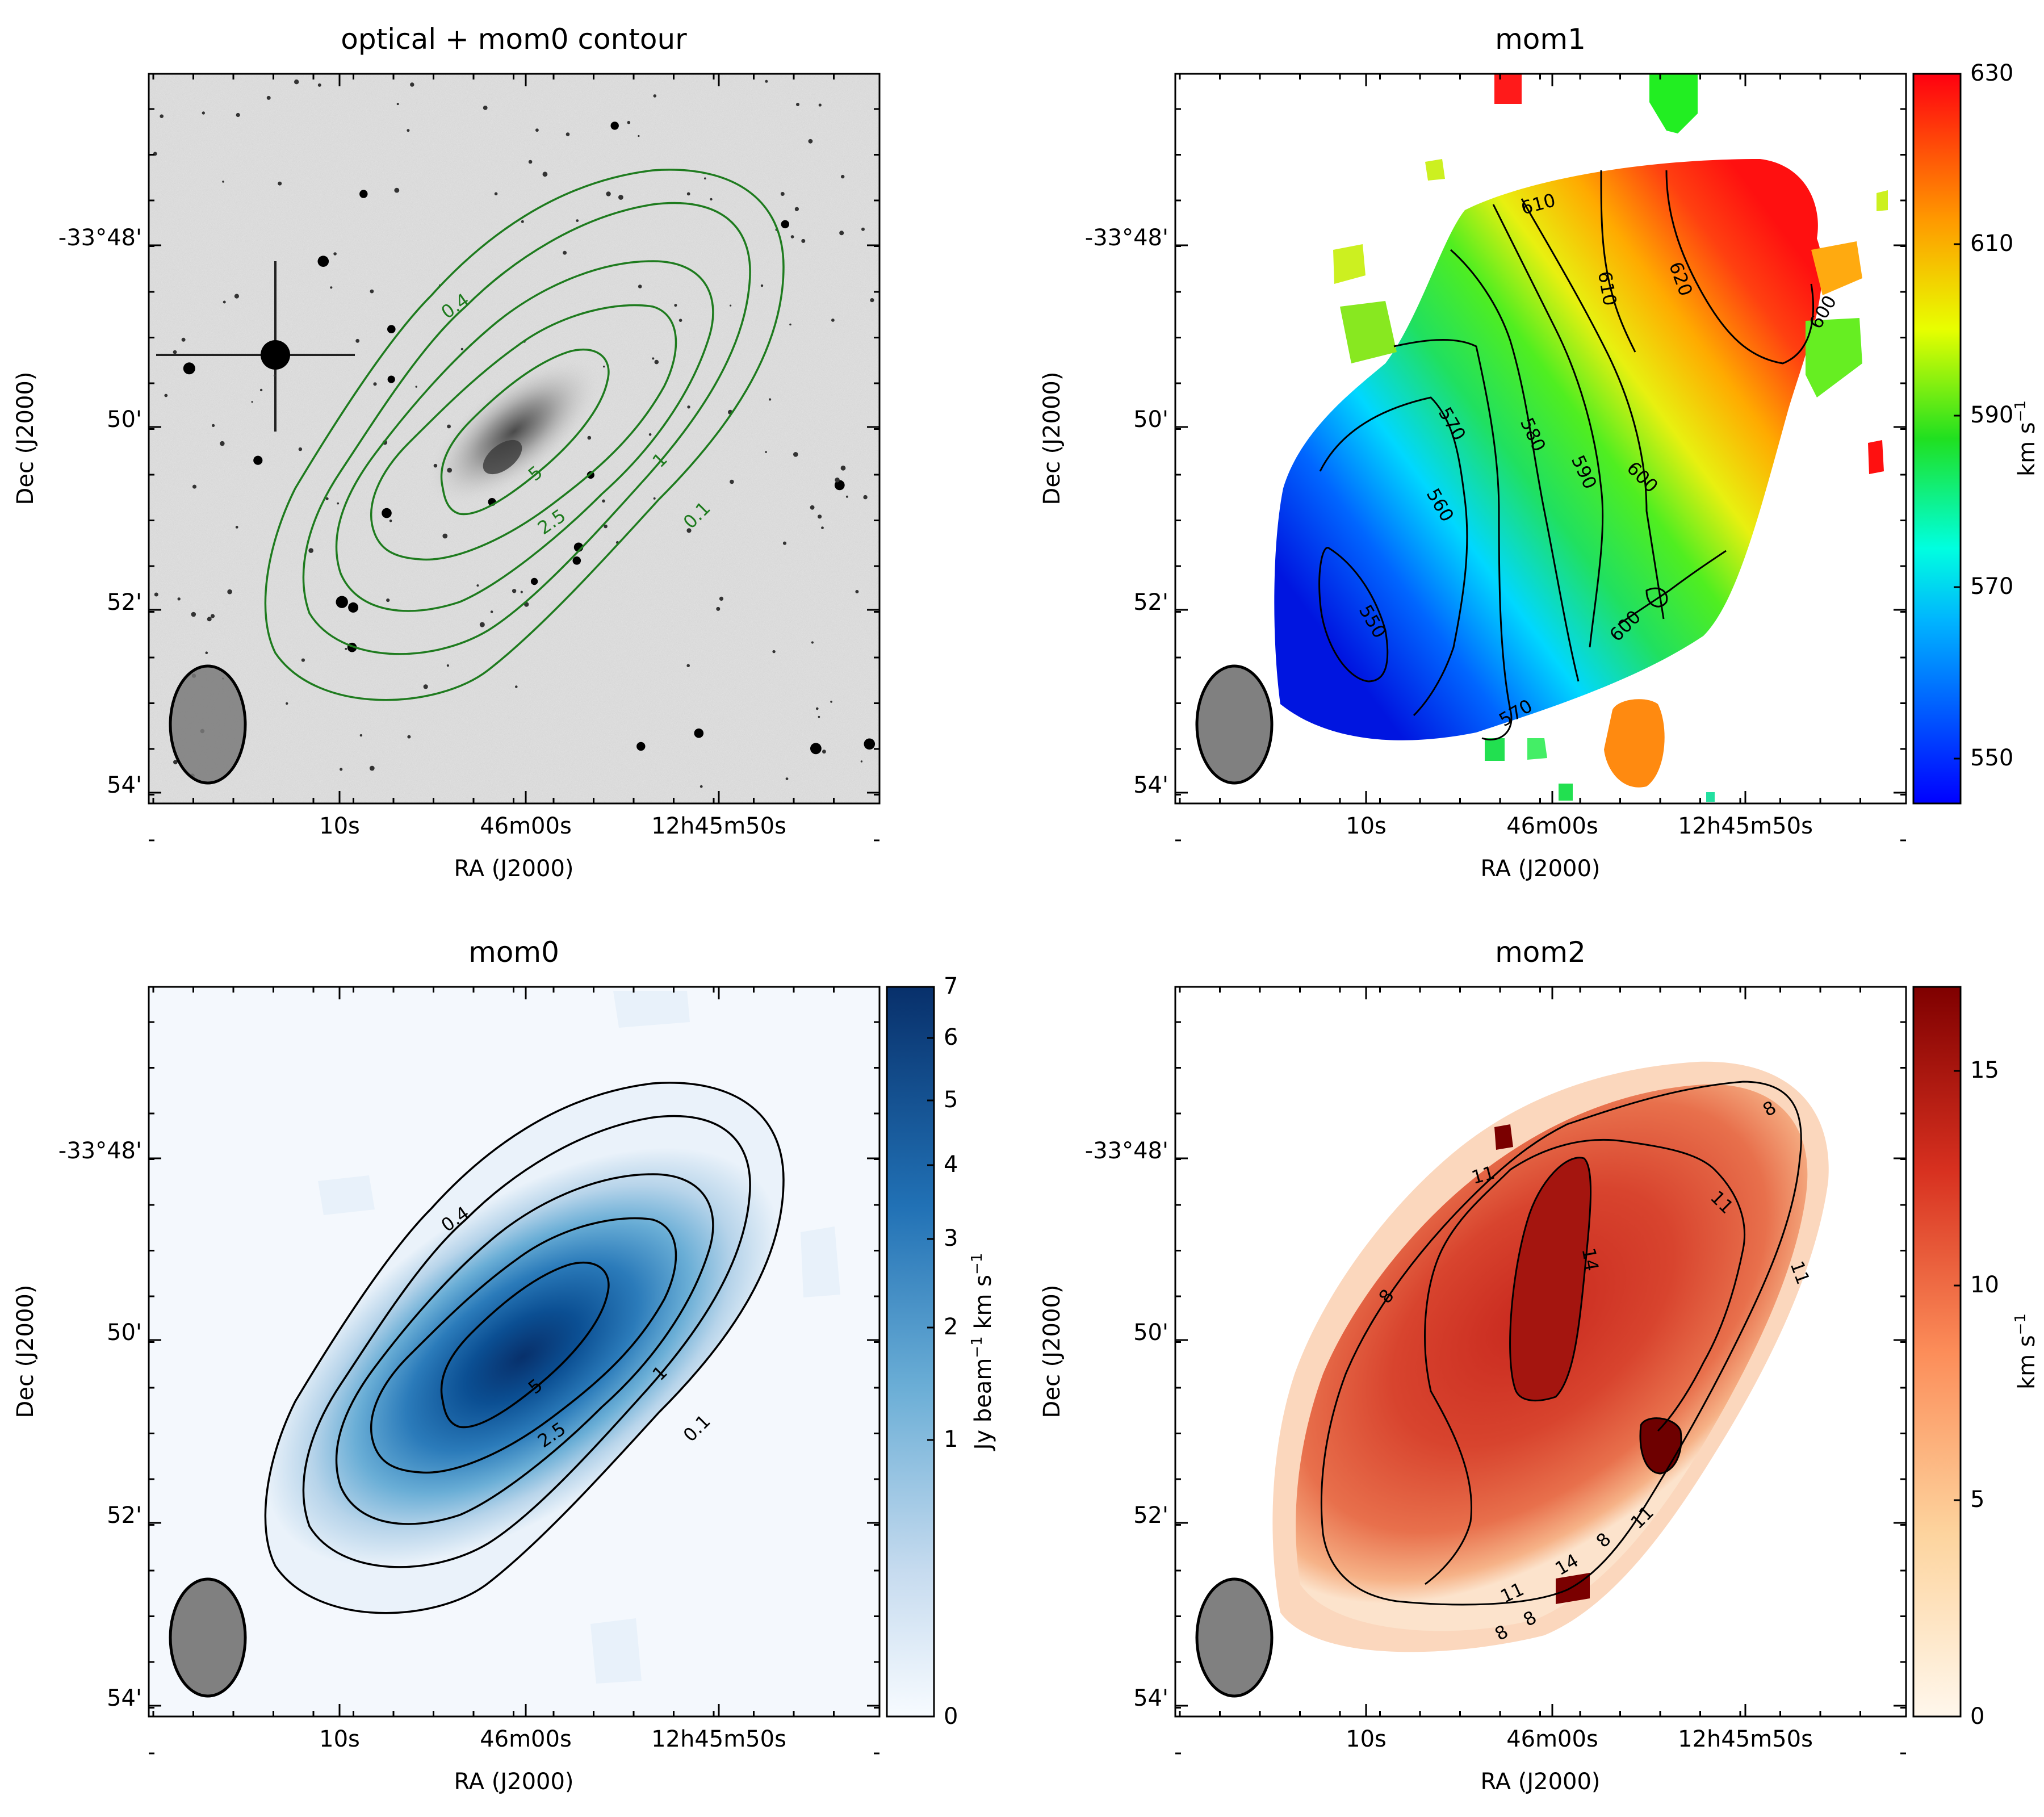 The image size is (2044, 1817). Describe the element at coordinates (951, 1351) in the screenshot. I see `colorbar-tick-labels: 7 6 5 4 3 2 1 0` at that location.